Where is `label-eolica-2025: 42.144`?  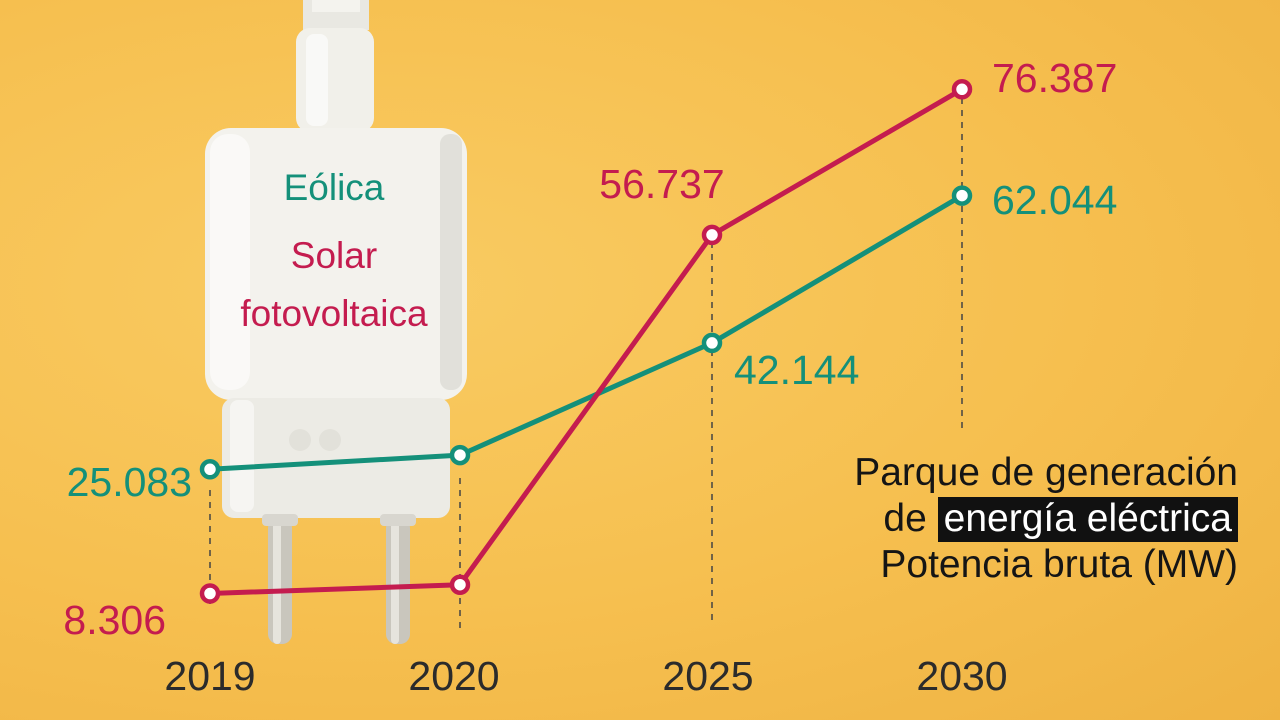
label-eolica-2025: 42.144 is located at coordinates (796, 370).